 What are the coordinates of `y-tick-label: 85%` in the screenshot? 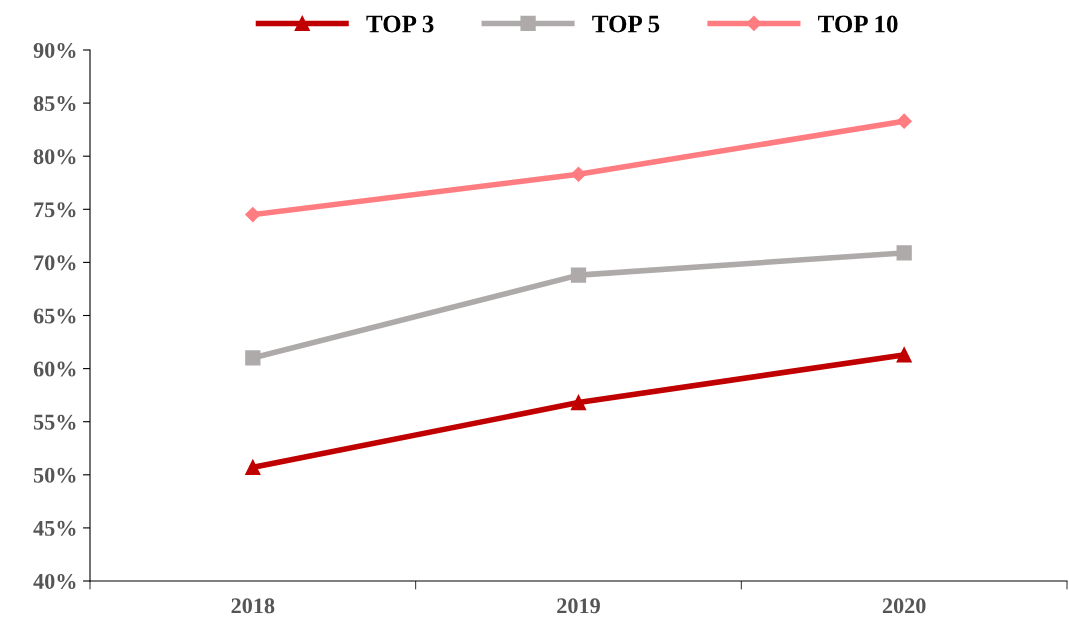 It's located at (54, 104).